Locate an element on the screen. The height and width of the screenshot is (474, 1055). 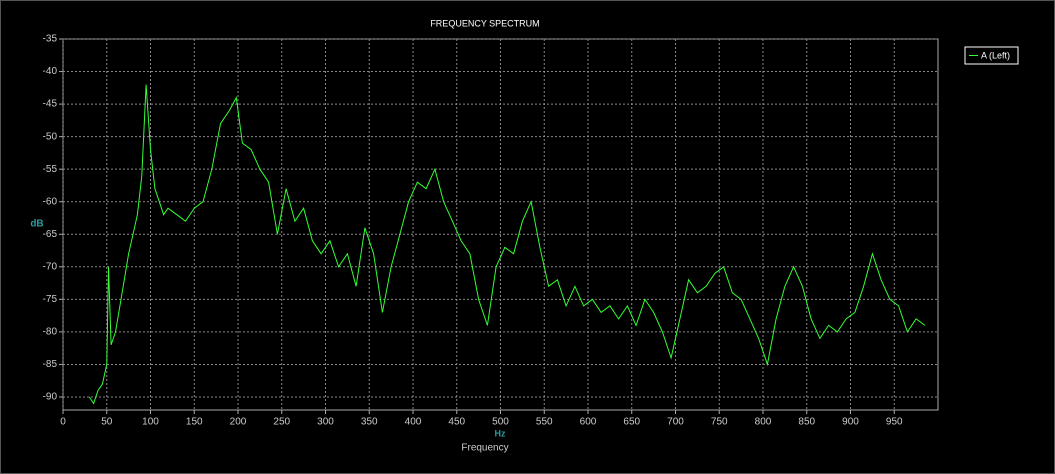
x-tick-label: 150 is located at coordinates (194, 422).